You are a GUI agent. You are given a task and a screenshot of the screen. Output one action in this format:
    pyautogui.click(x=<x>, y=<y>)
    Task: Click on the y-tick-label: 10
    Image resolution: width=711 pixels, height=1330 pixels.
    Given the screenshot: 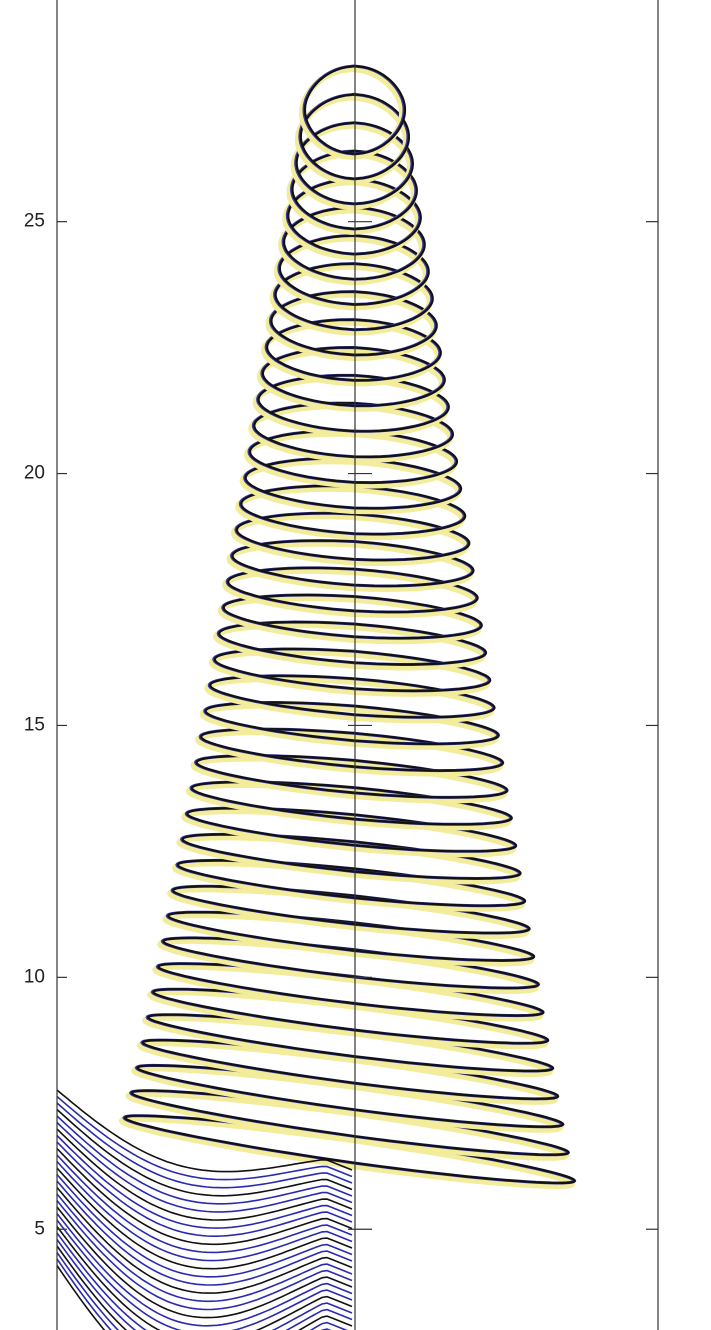 What is the action you would take?
    pyautogui.click(x=34, y=976)
    